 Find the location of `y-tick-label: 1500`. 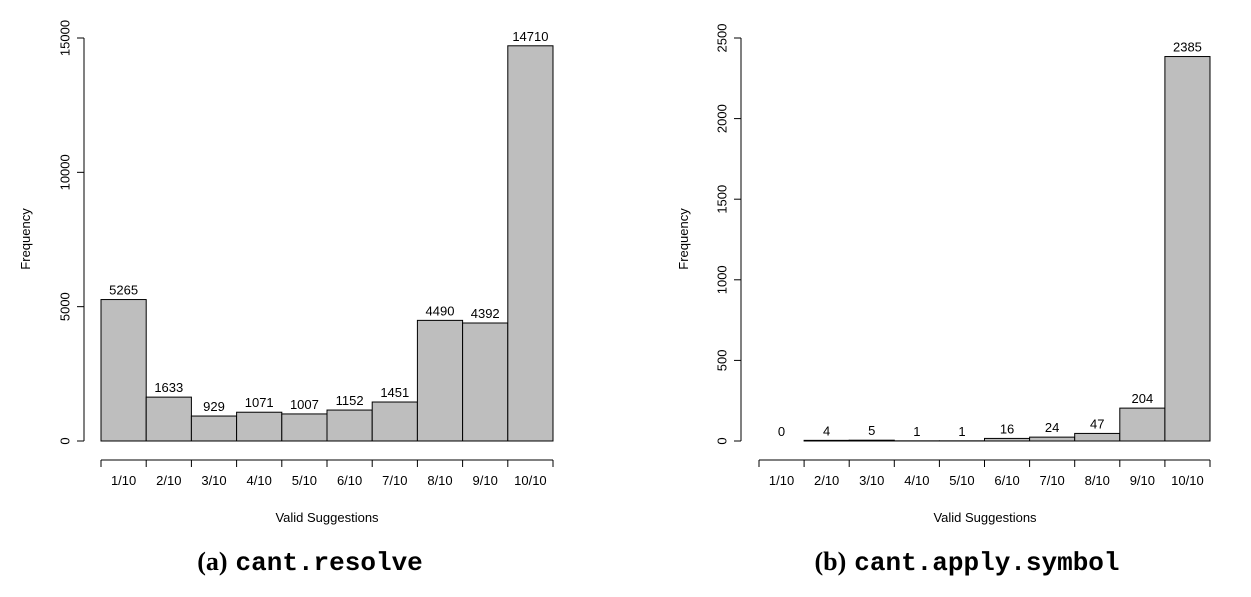

y-tick-label: 1500 is located at coordinates (721, 199).